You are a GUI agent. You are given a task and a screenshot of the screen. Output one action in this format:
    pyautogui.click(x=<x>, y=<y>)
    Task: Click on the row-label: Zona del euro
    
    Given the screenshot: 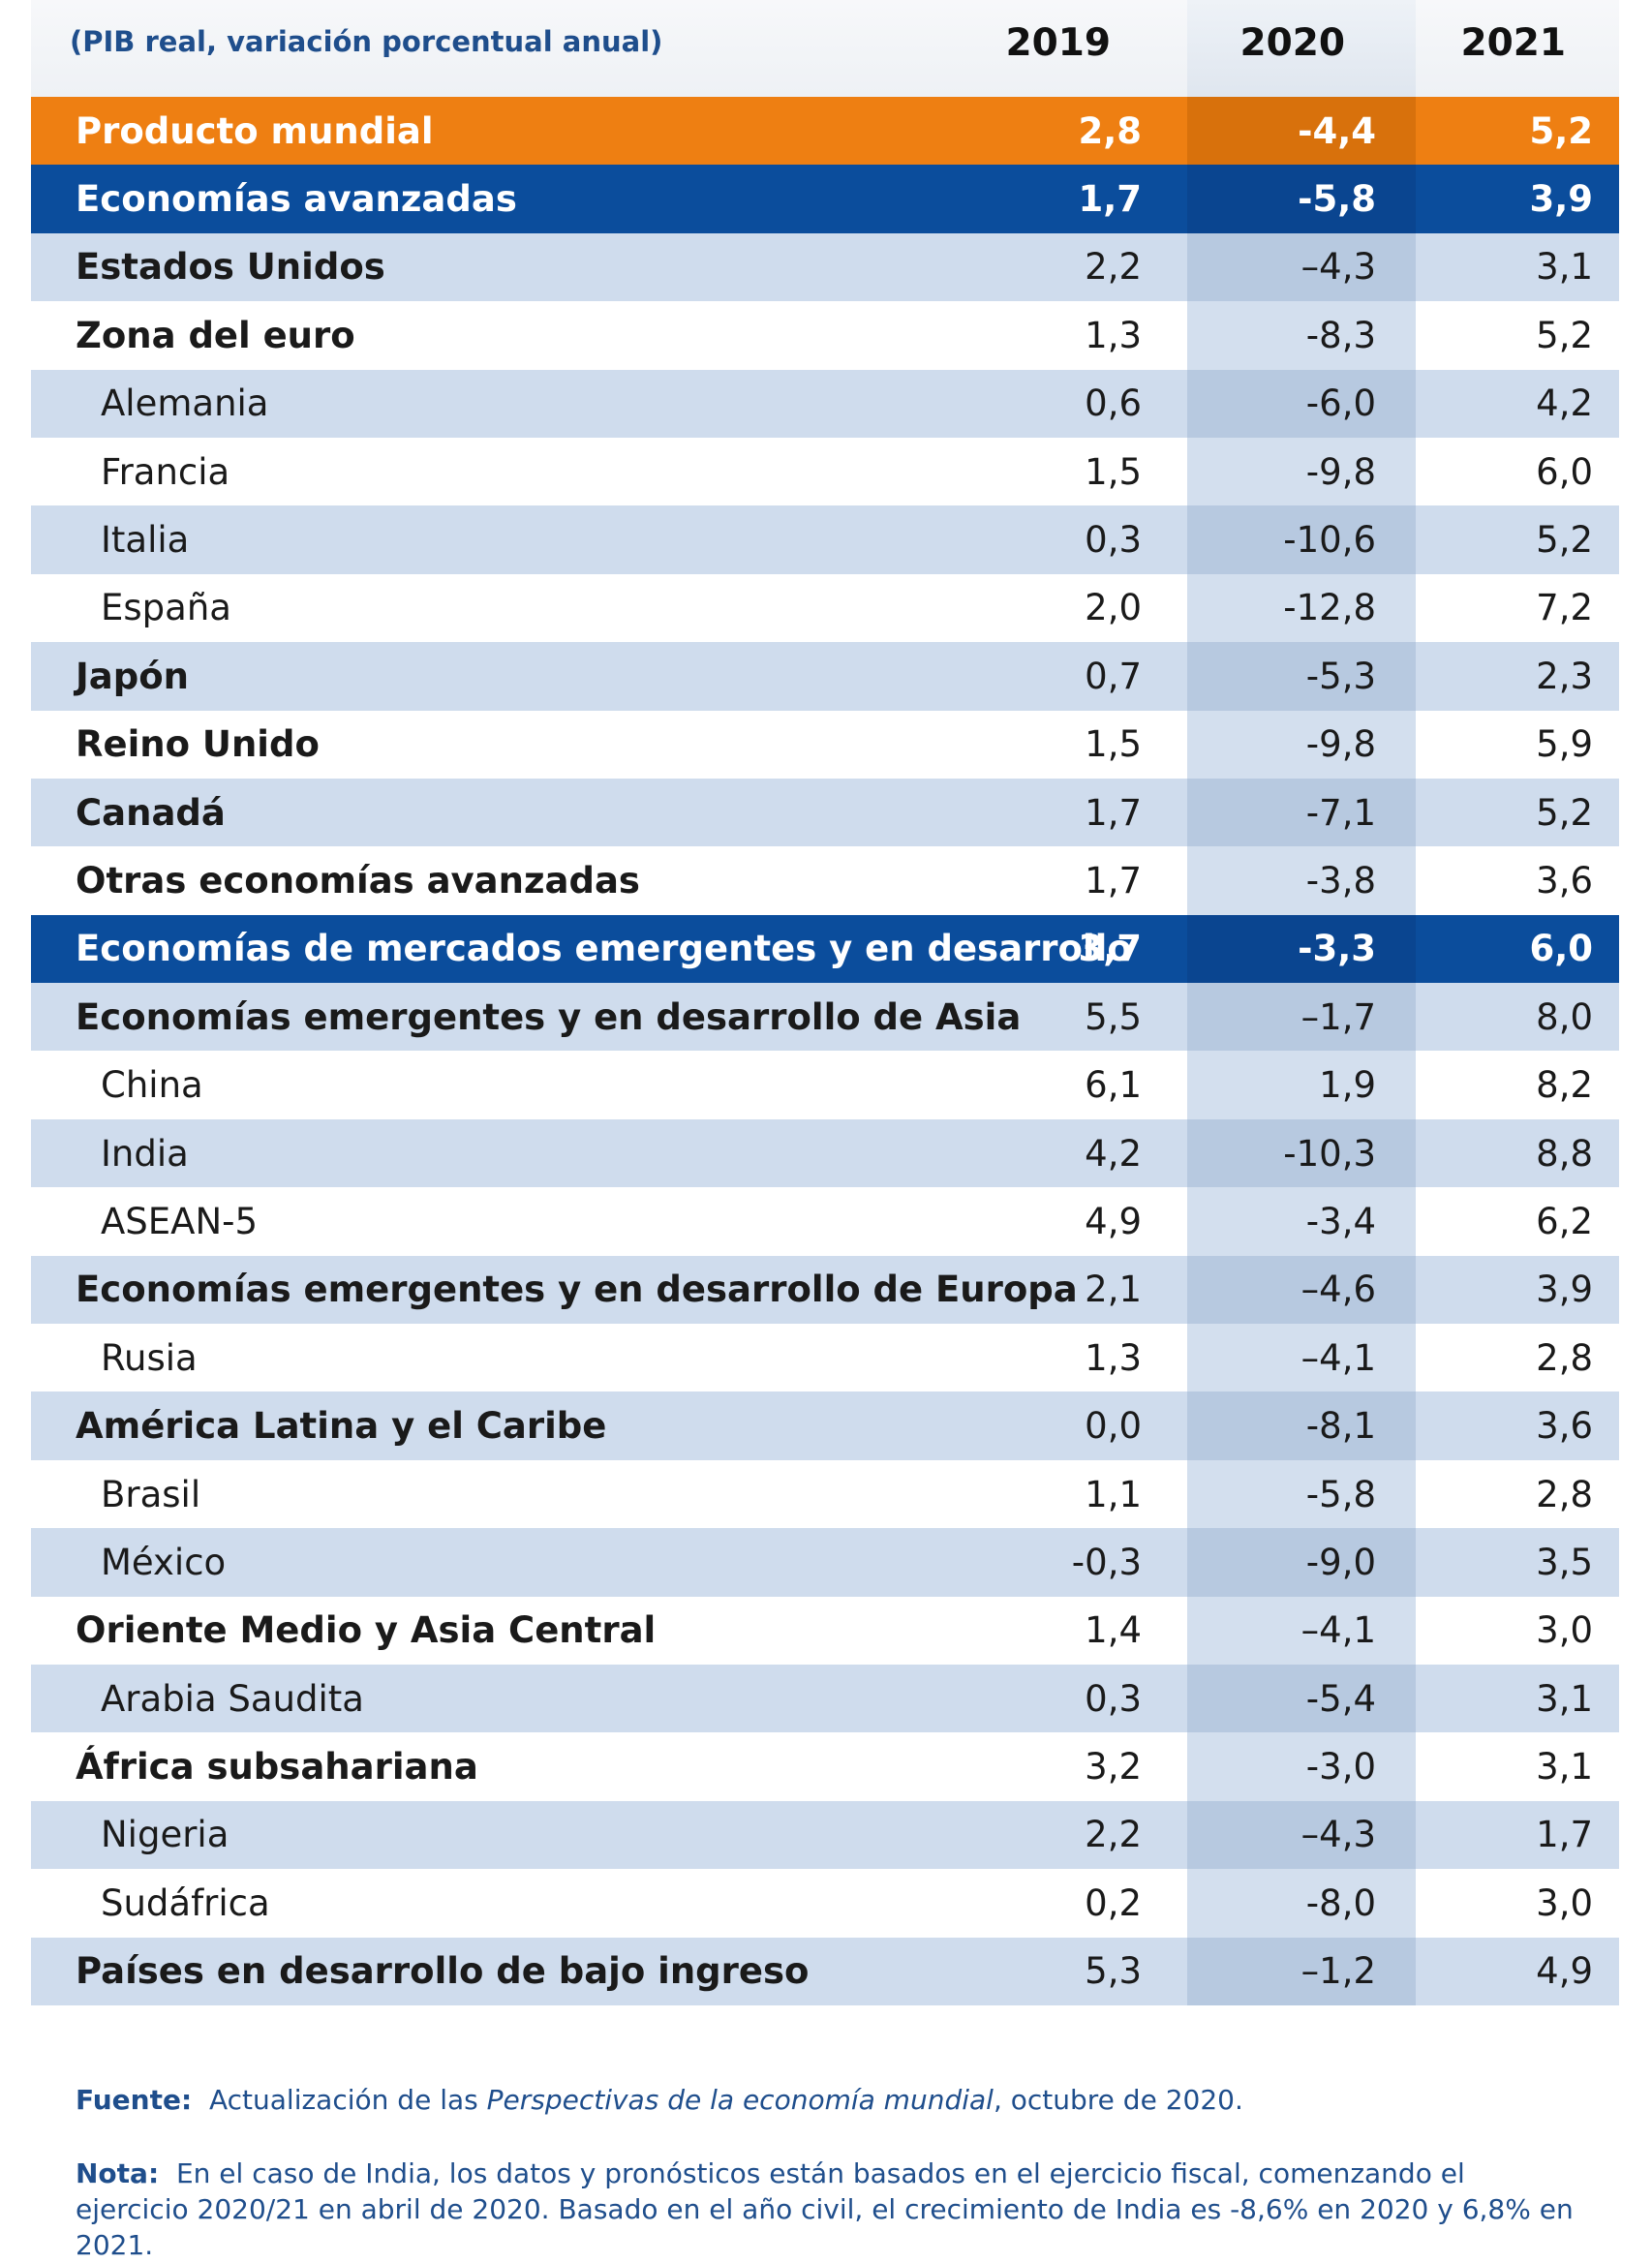 What is the action you would take?
    pyautogui.click(x=215, y=335)
    